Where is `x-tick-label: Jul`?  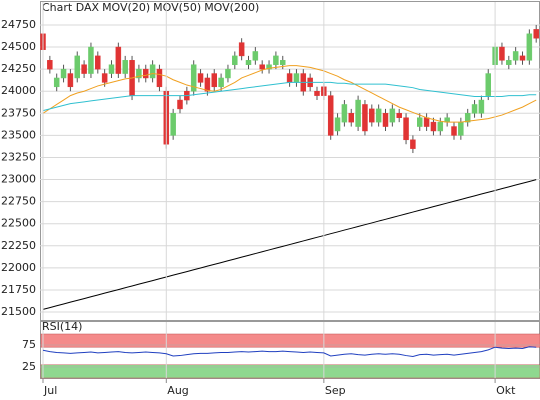 x-tick-label: Jul is located at coordinates (50, 390).